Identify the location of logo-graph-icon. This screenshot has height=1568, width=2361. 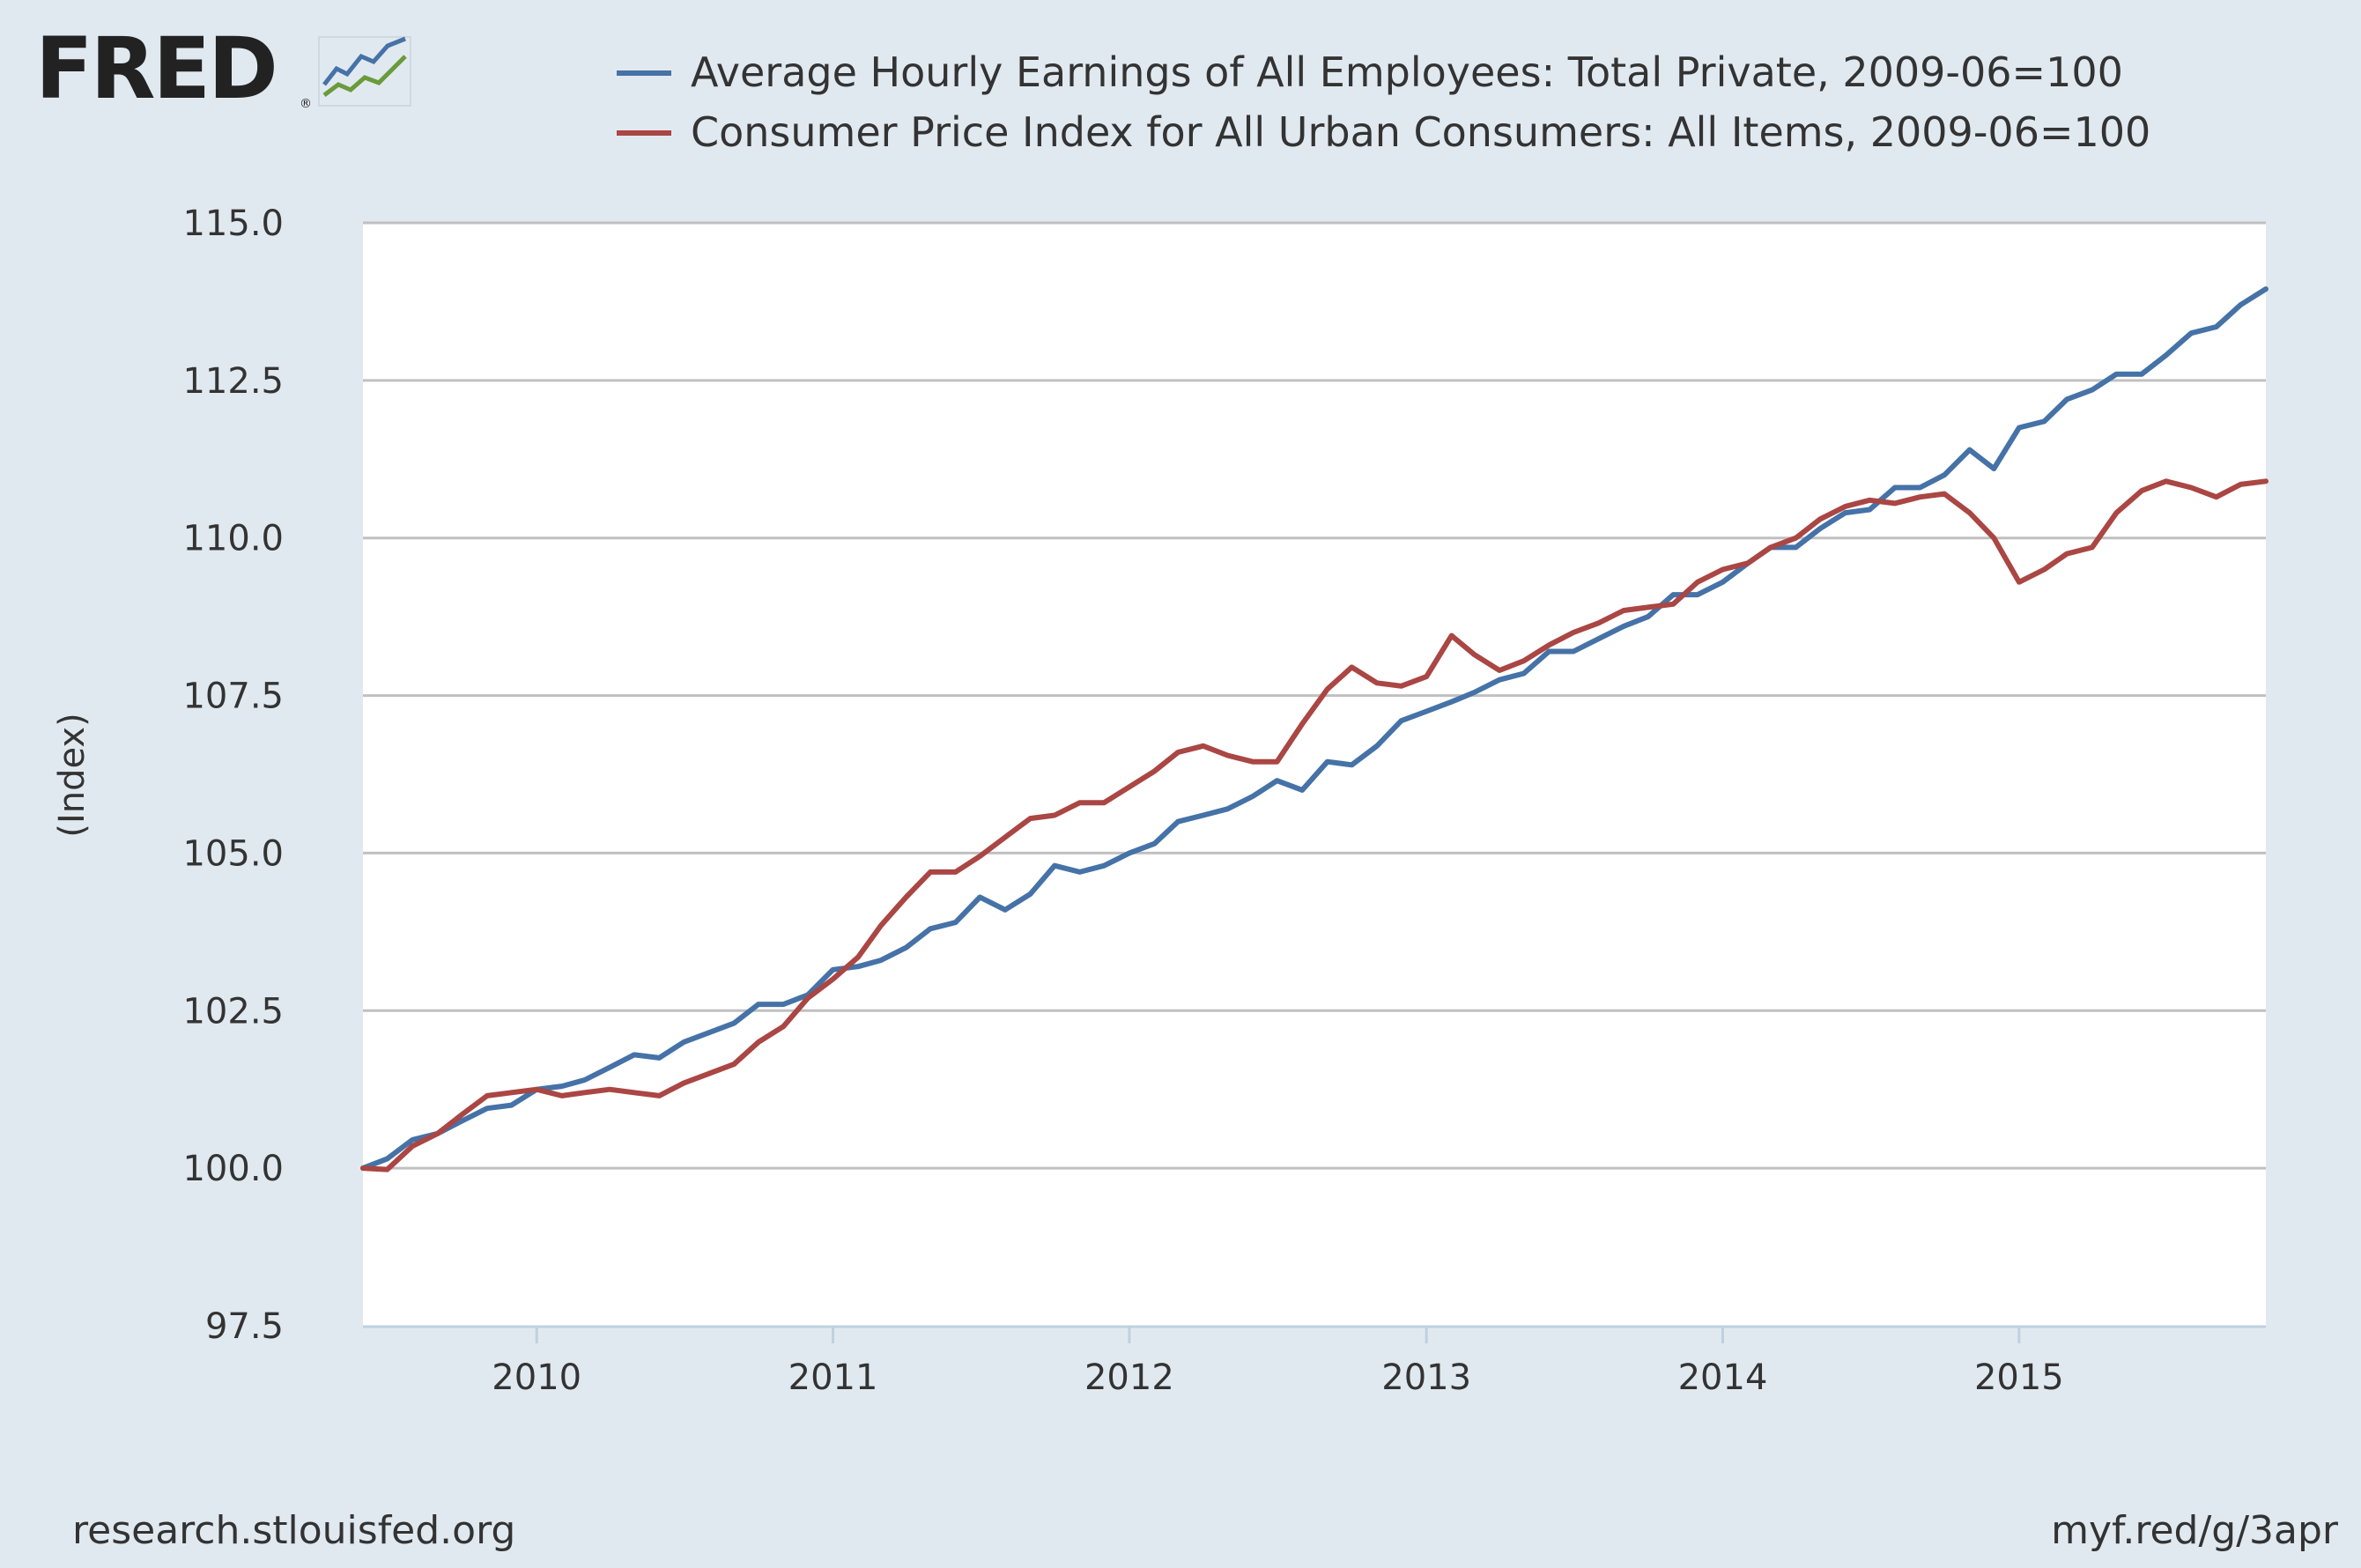
(364, 71).